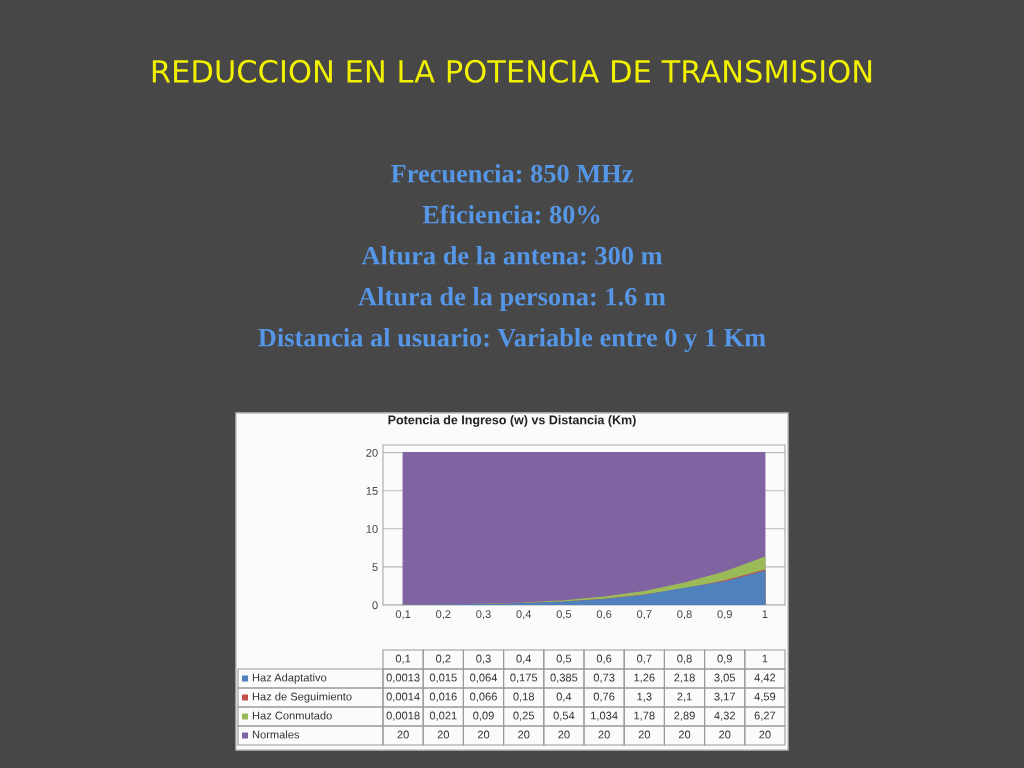  What do you see at coordinates (403, 697) in the screenshot?
I see `data-label: 0,0014` at bounding box center [403, 697].